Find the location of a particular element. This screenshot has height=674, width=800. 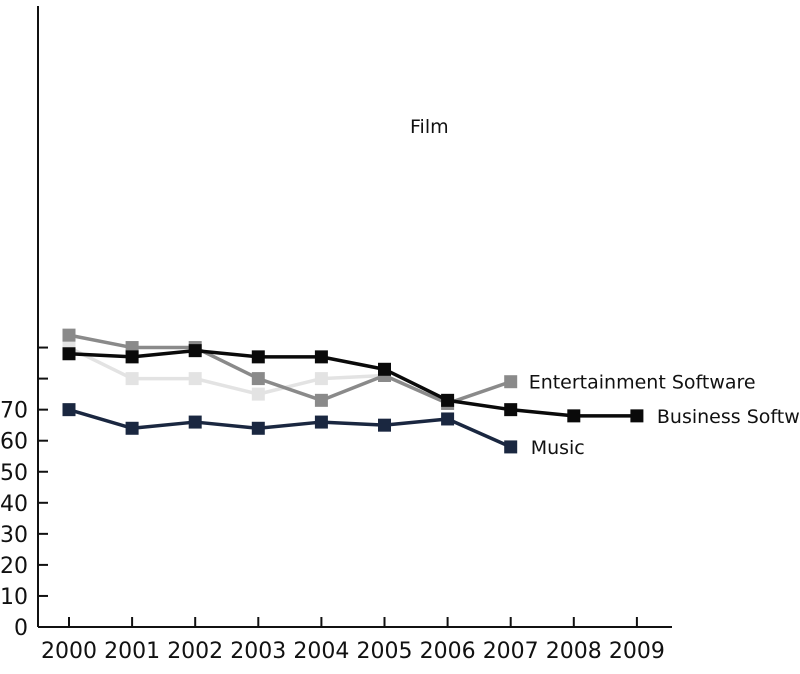

series-music is located at coordinates (290, 428).